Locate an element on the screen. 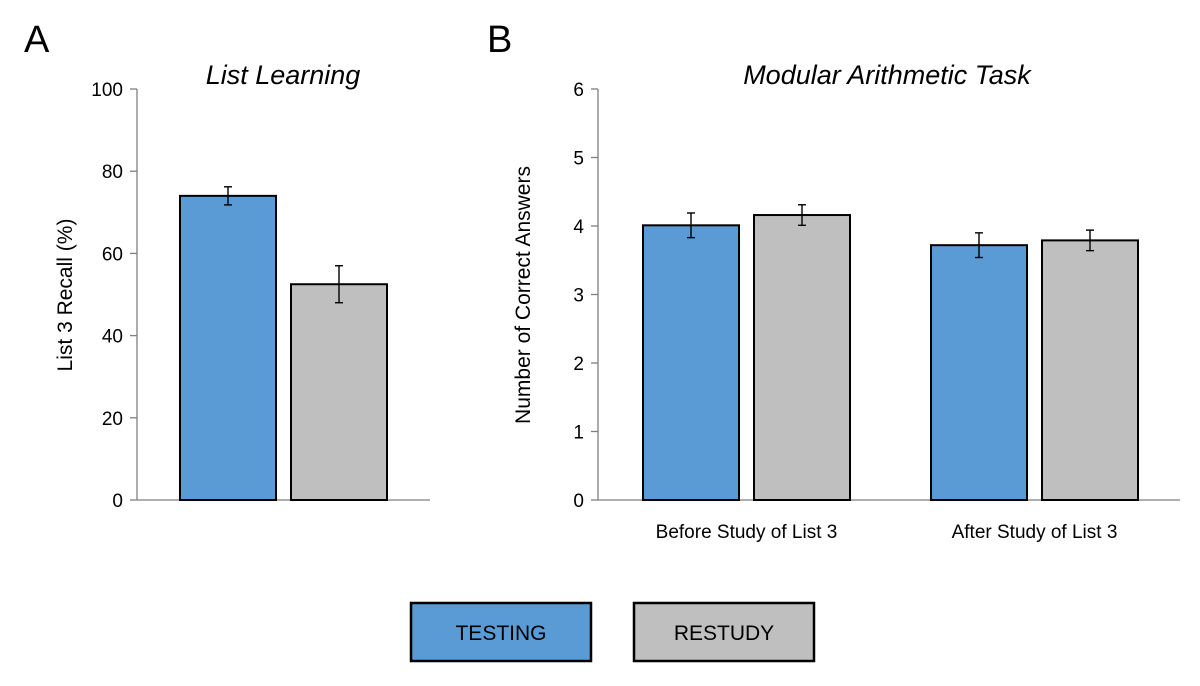  panel-b-category-label: After Study of List 3 is located at coordinates (1035, 532).